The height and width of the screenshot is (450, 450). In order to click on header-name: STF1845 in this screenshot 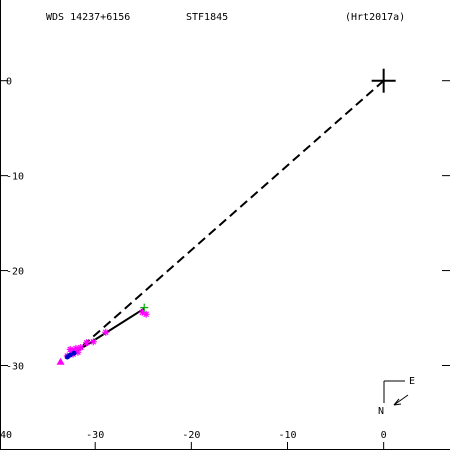, I will do `click(207, 17)`.